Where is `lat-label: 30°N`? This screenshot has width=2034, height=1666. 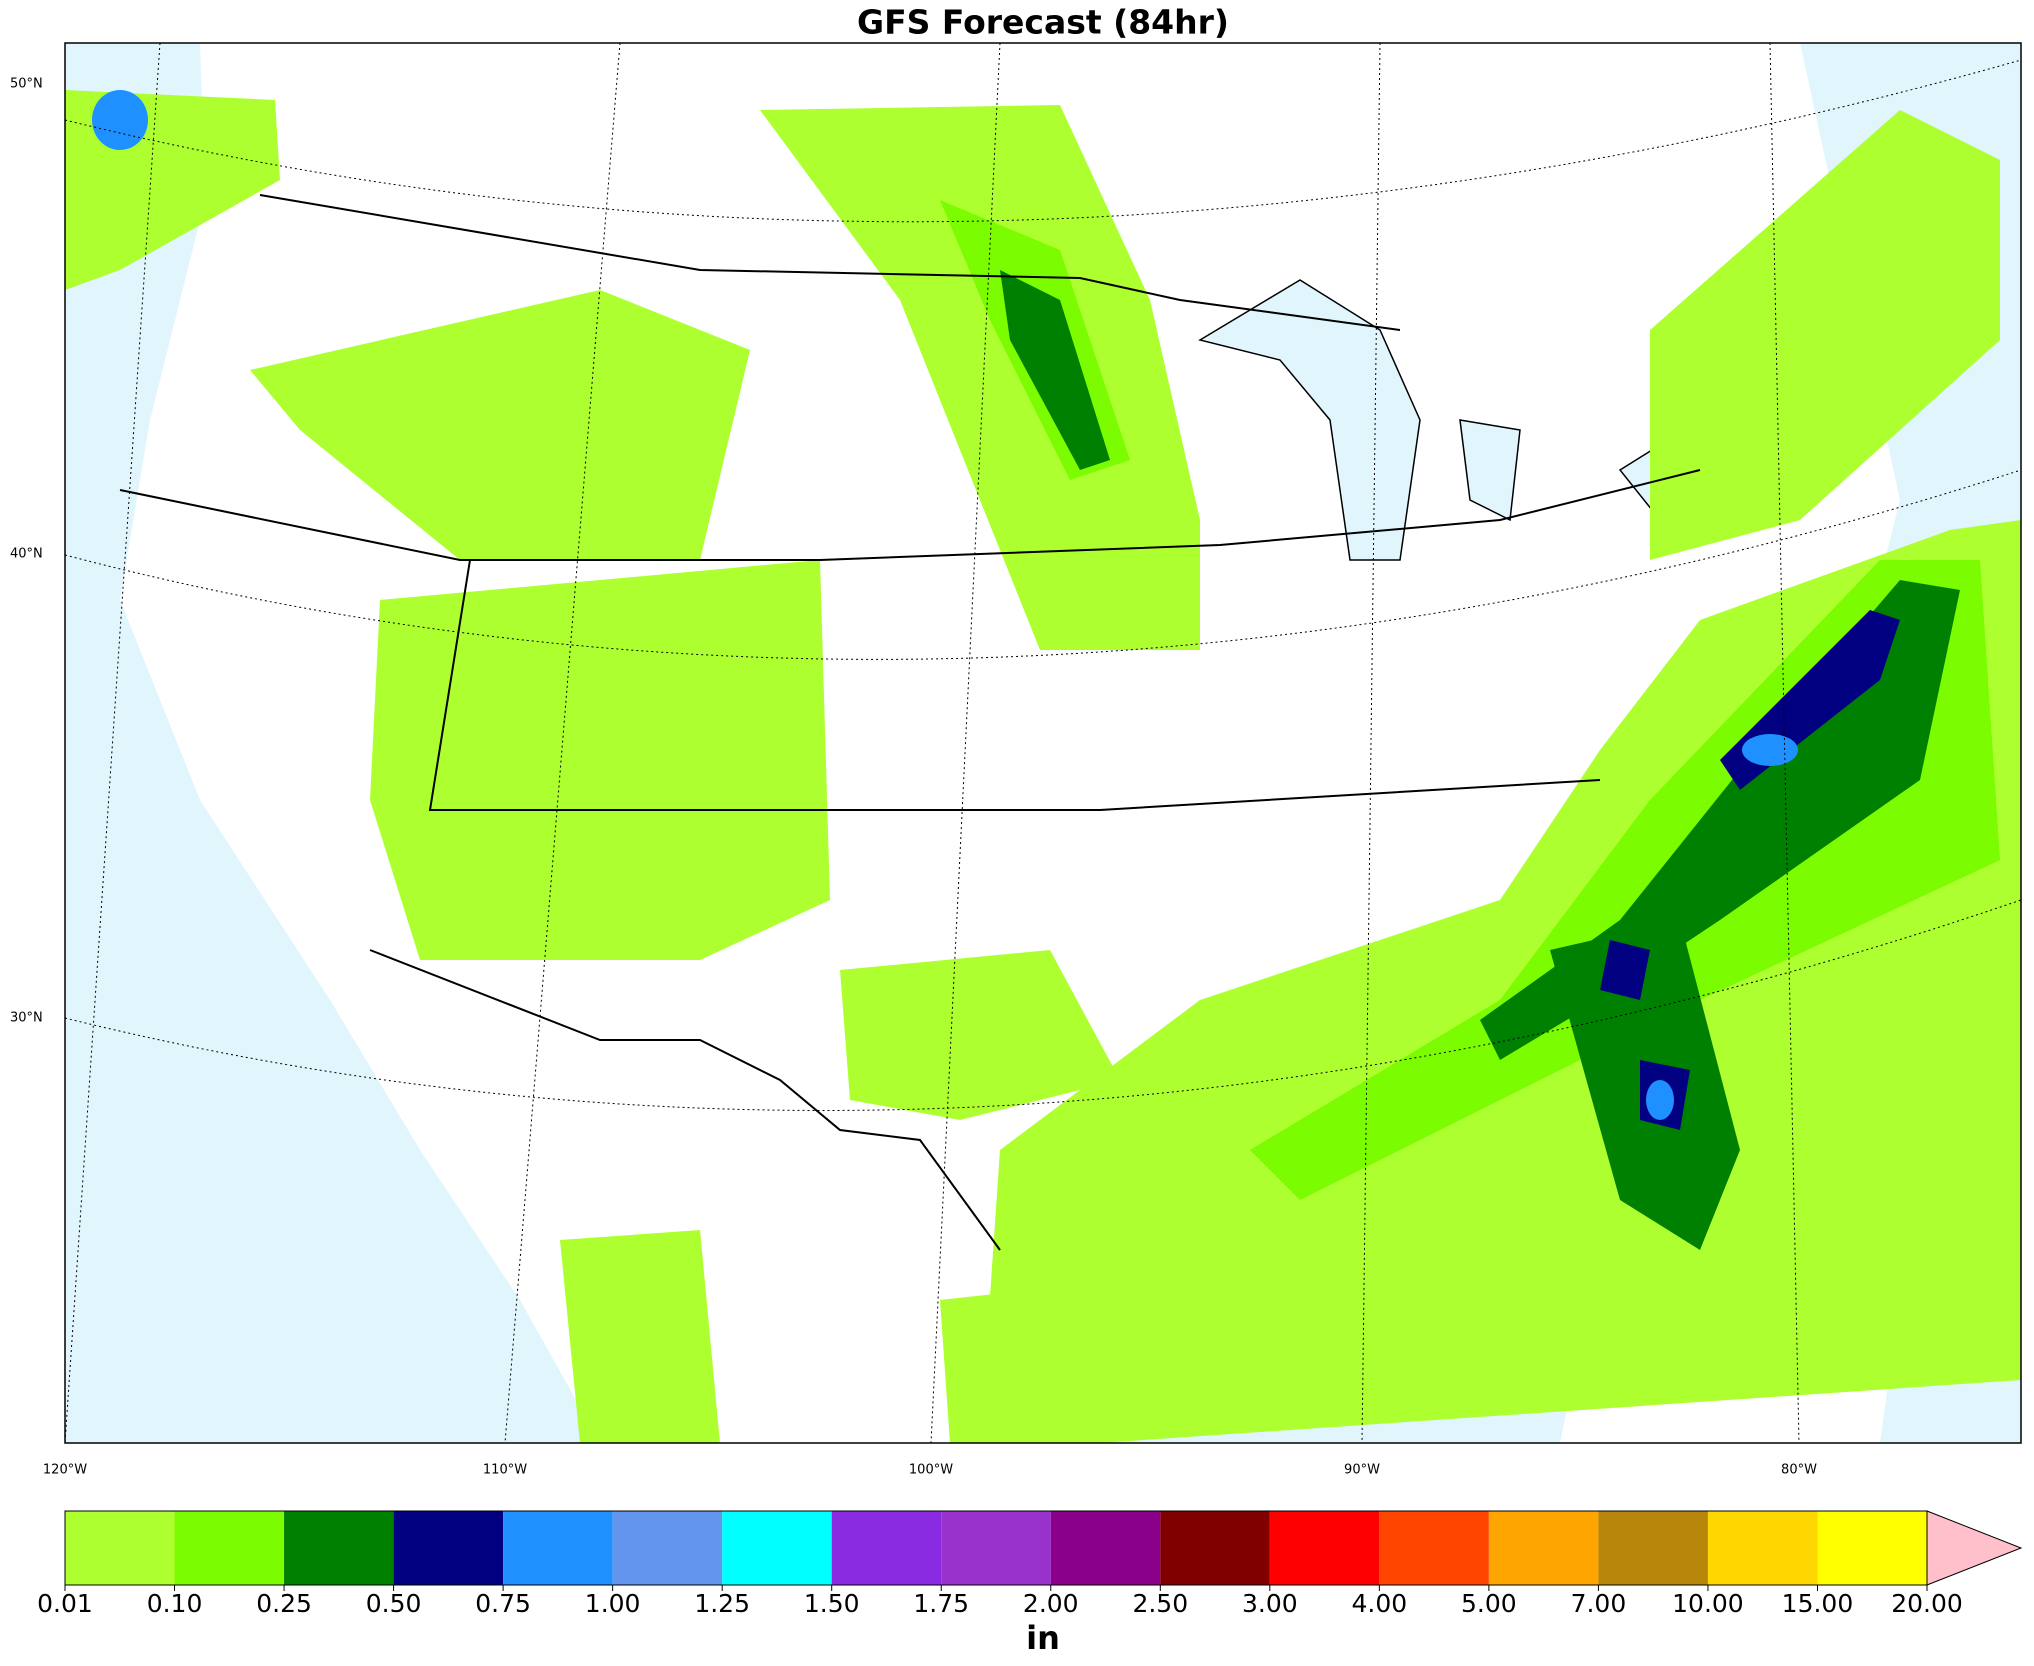
lat-label: 30°N is located at coordinates (26, 1018).